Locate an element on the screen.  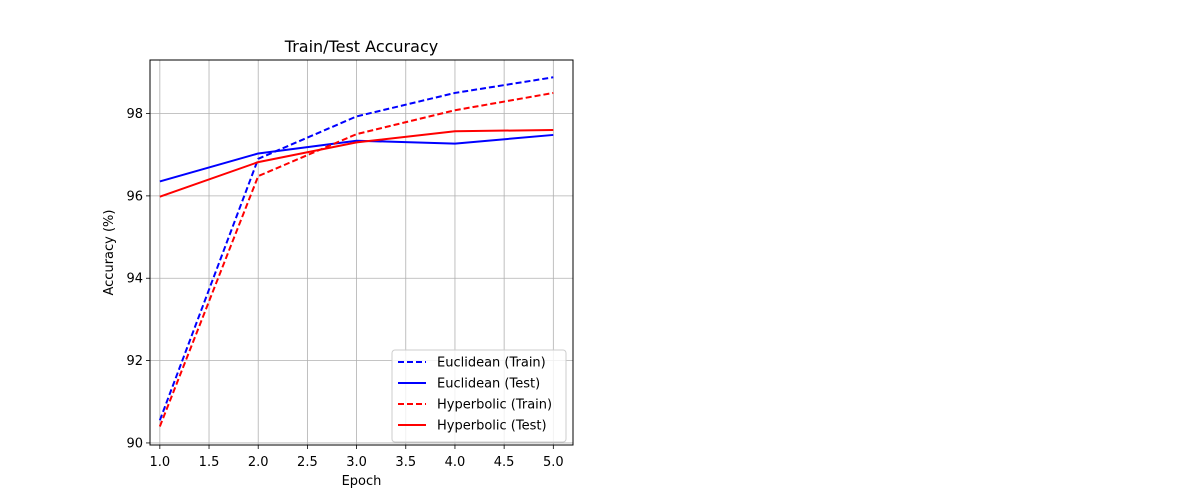
chart-title: Train/Test Accuracy is located at coordinates (361, 46).